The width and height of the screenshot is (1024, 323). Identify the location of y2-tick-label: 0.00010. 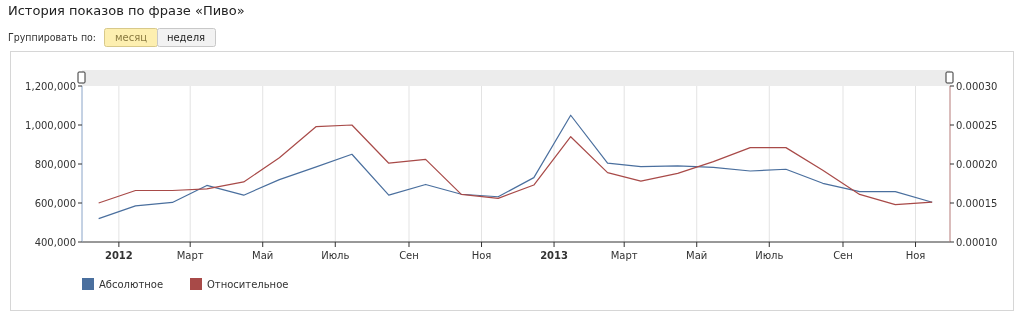
(977, 242).